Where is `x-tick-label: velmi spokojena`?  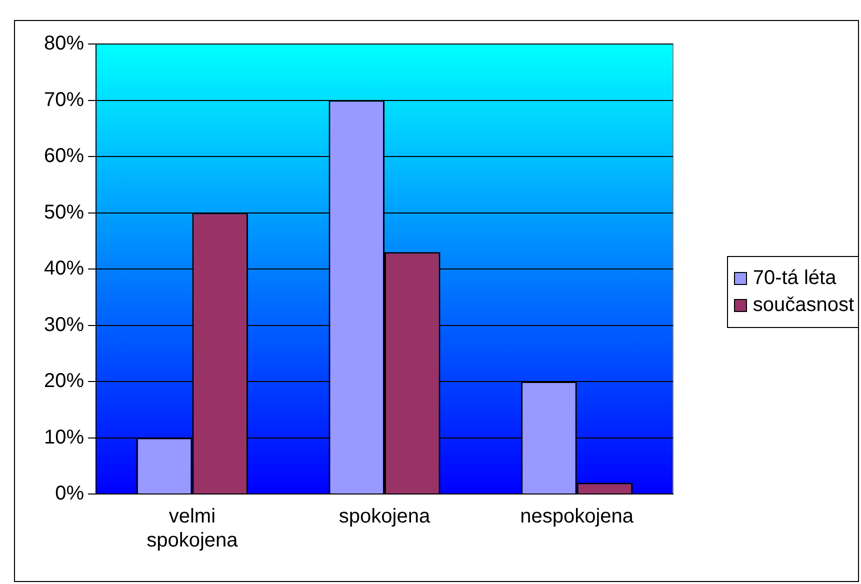 x-tick-label: velmi spokojena is located at coordinates (192, 529).